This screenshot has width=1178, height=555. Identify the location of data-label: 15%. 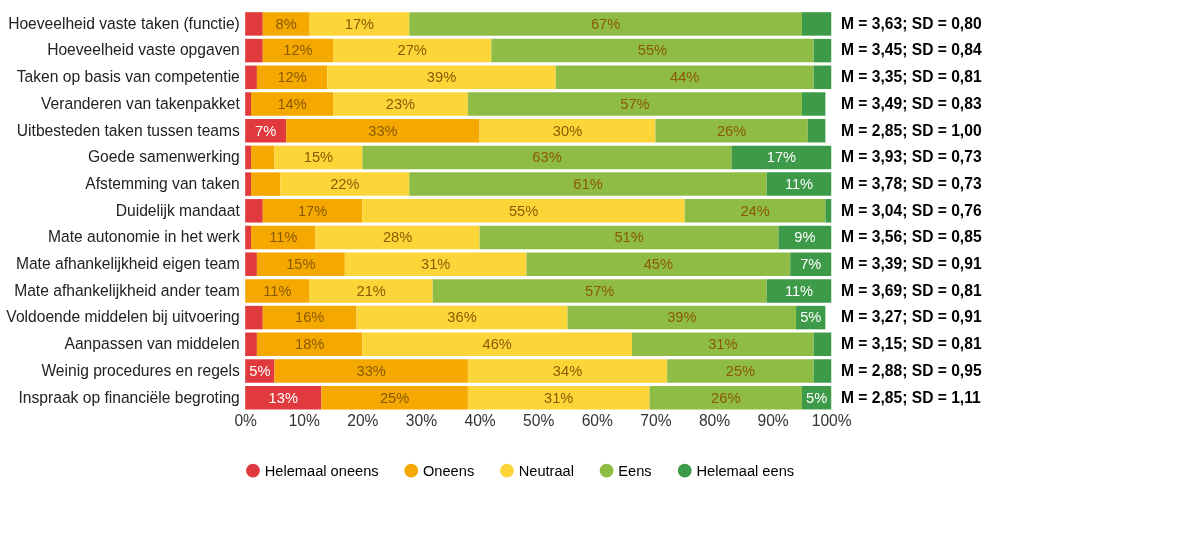
(301, 264).